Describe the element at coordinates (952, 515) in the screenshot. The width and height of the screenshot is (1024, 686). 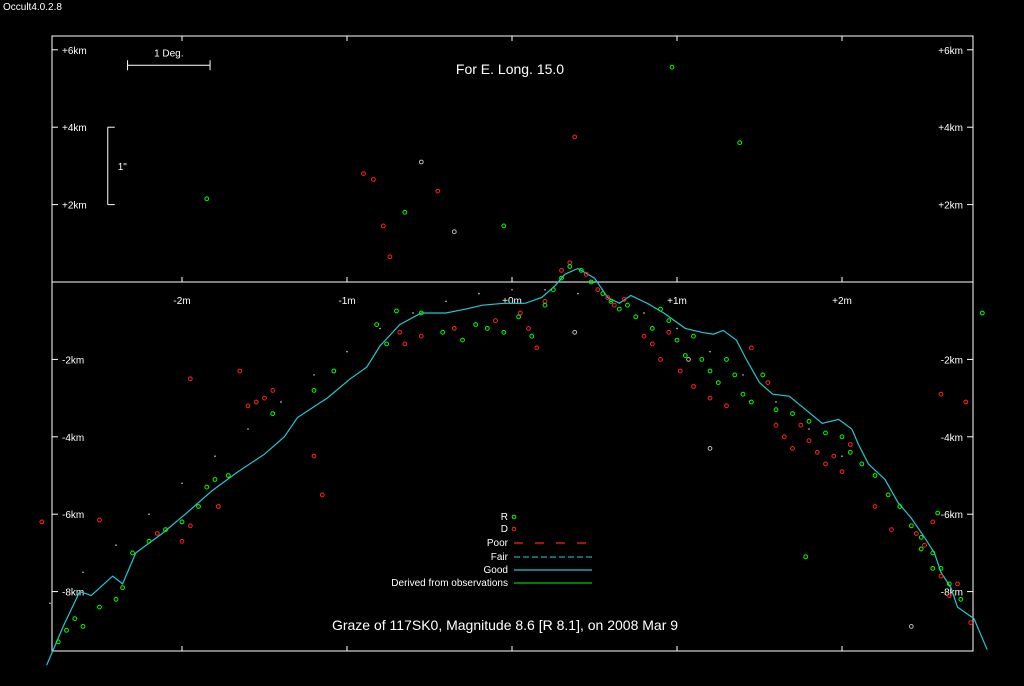
I see `y-tick-label-right: -6km` at that location.